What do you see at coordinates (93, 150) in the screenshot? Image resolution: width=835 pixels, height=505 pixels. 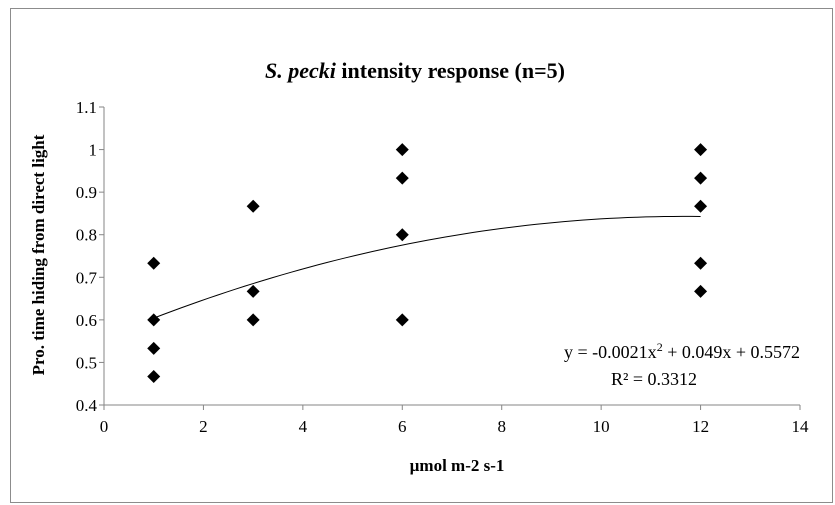 I see `y-tick-label: 1` at bounding box center [93, 150].